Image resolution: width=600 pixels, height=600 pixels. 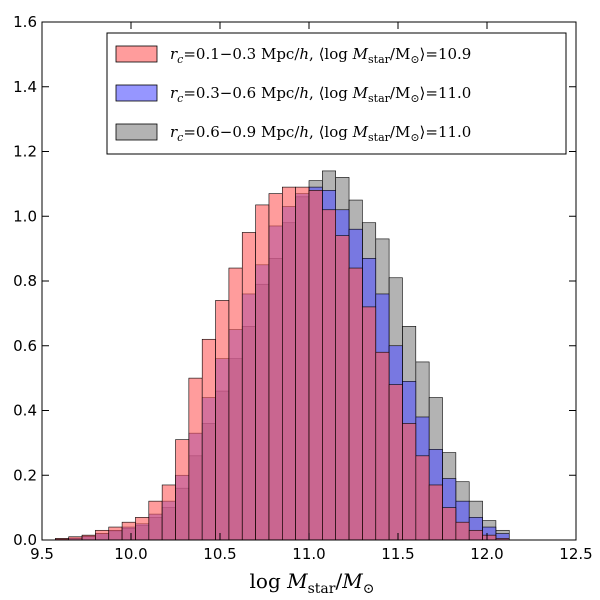 I want to click on x-axis-label: log Mstar/M⊙, so click(x=312, y=583).